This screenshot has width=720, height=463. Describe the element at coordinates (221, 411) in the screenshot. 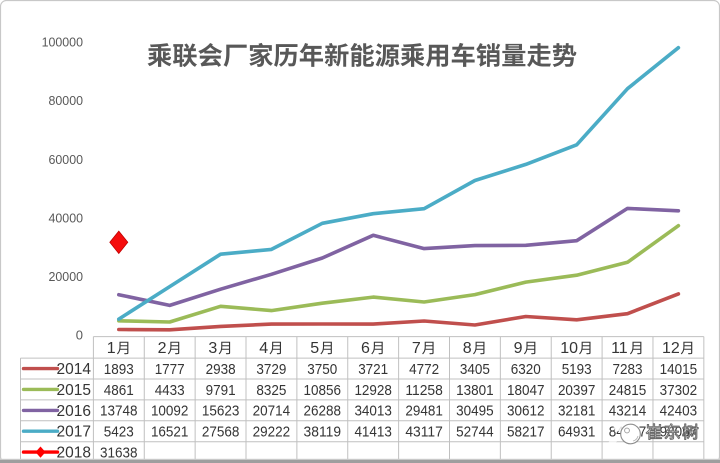

I see `svg-text: 15623` at that location.